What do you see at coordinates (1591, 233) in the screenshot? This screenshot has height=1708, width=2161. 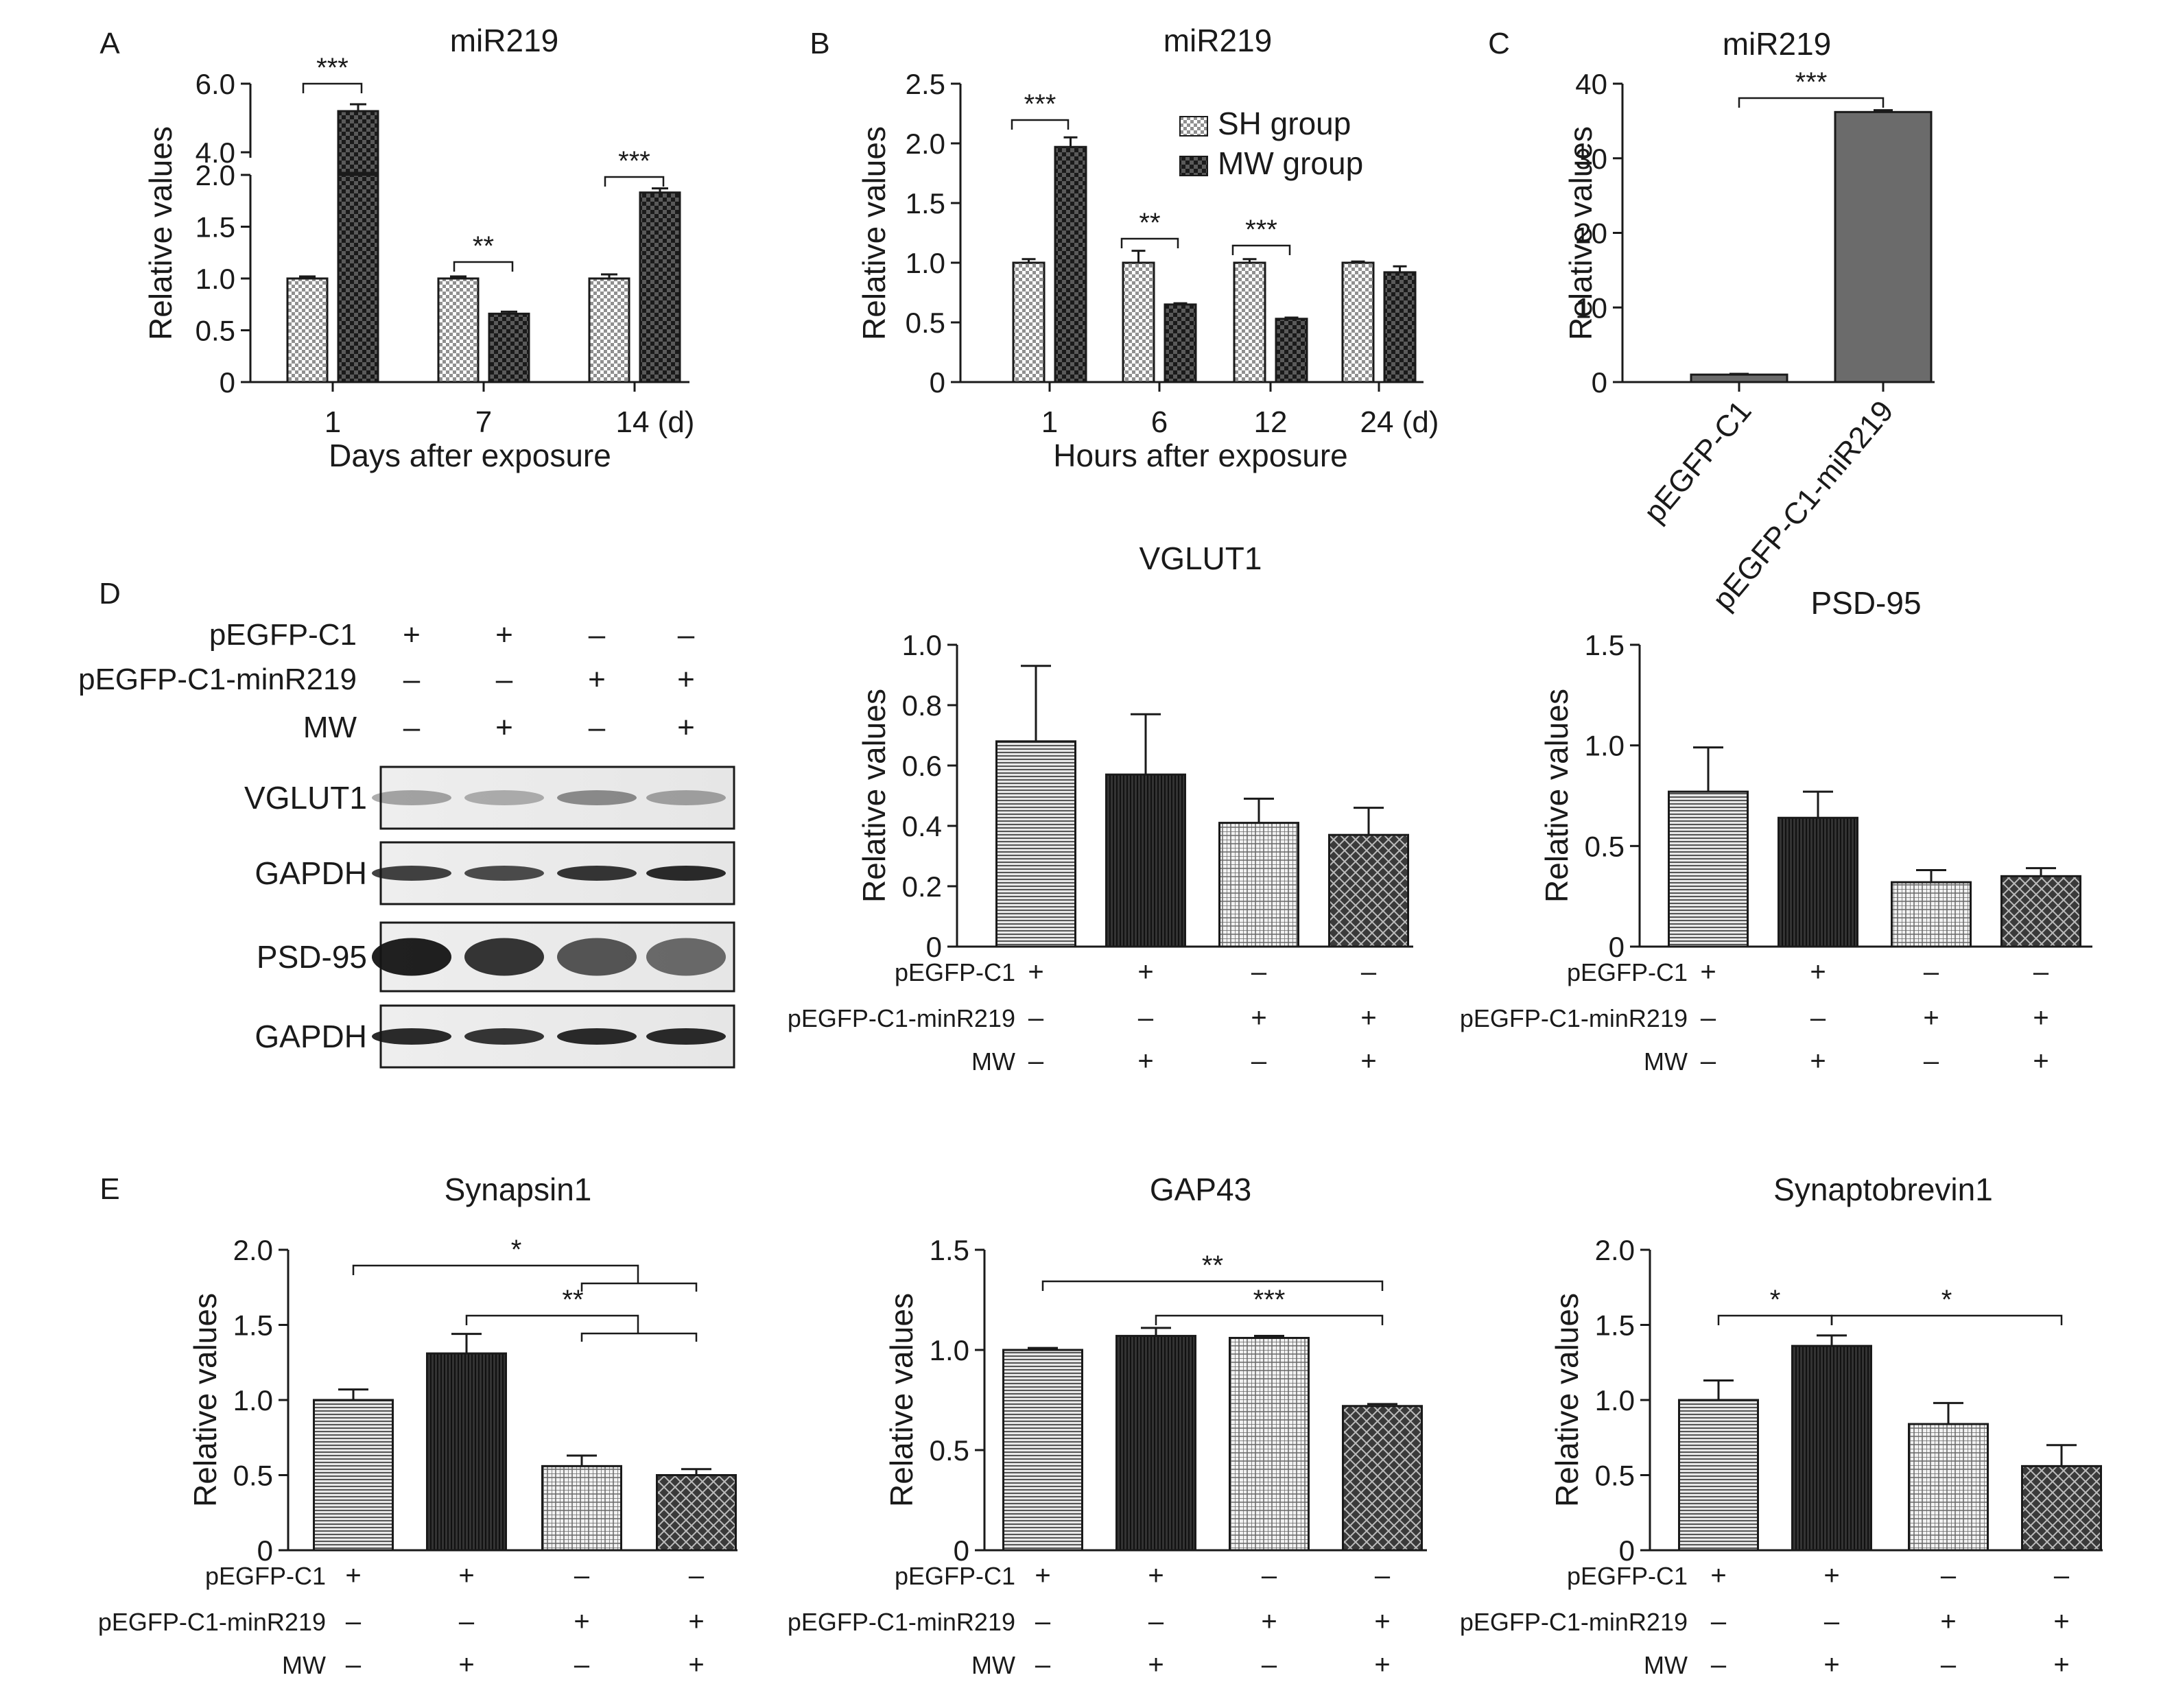 I see `panel-c-ytick-label: 20` at bounding box center [1591, 233].